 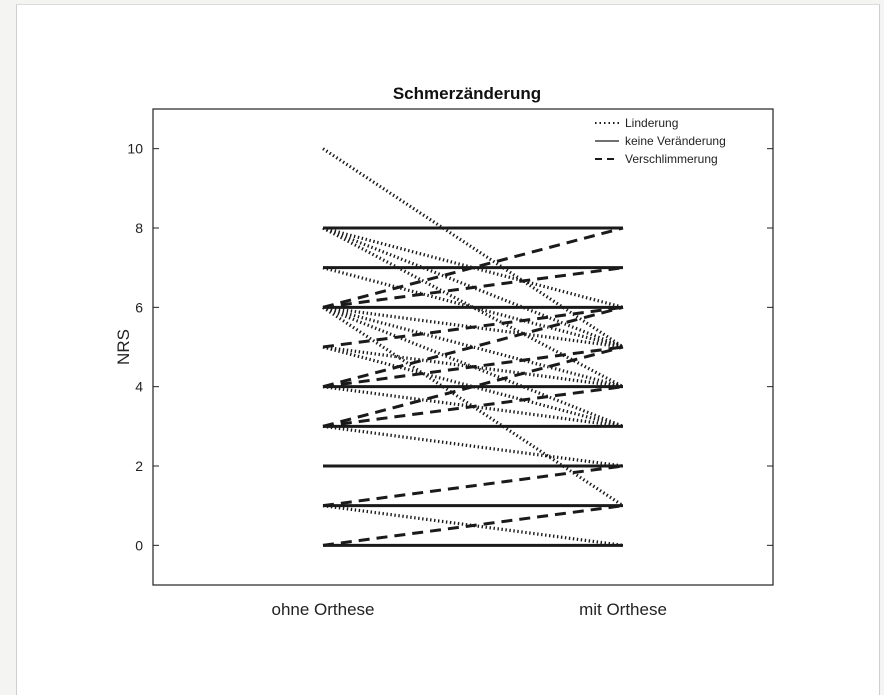 I want to click on x-category-label: mit Orthese, so click(x=623, y=609).